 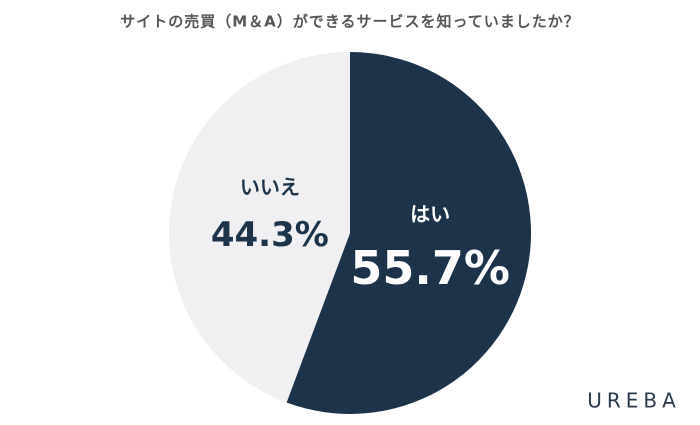 What do you see at coordinates (430, 214) in the screenshot?
I see `slice-label: はい` at bounding box center [430, 214].